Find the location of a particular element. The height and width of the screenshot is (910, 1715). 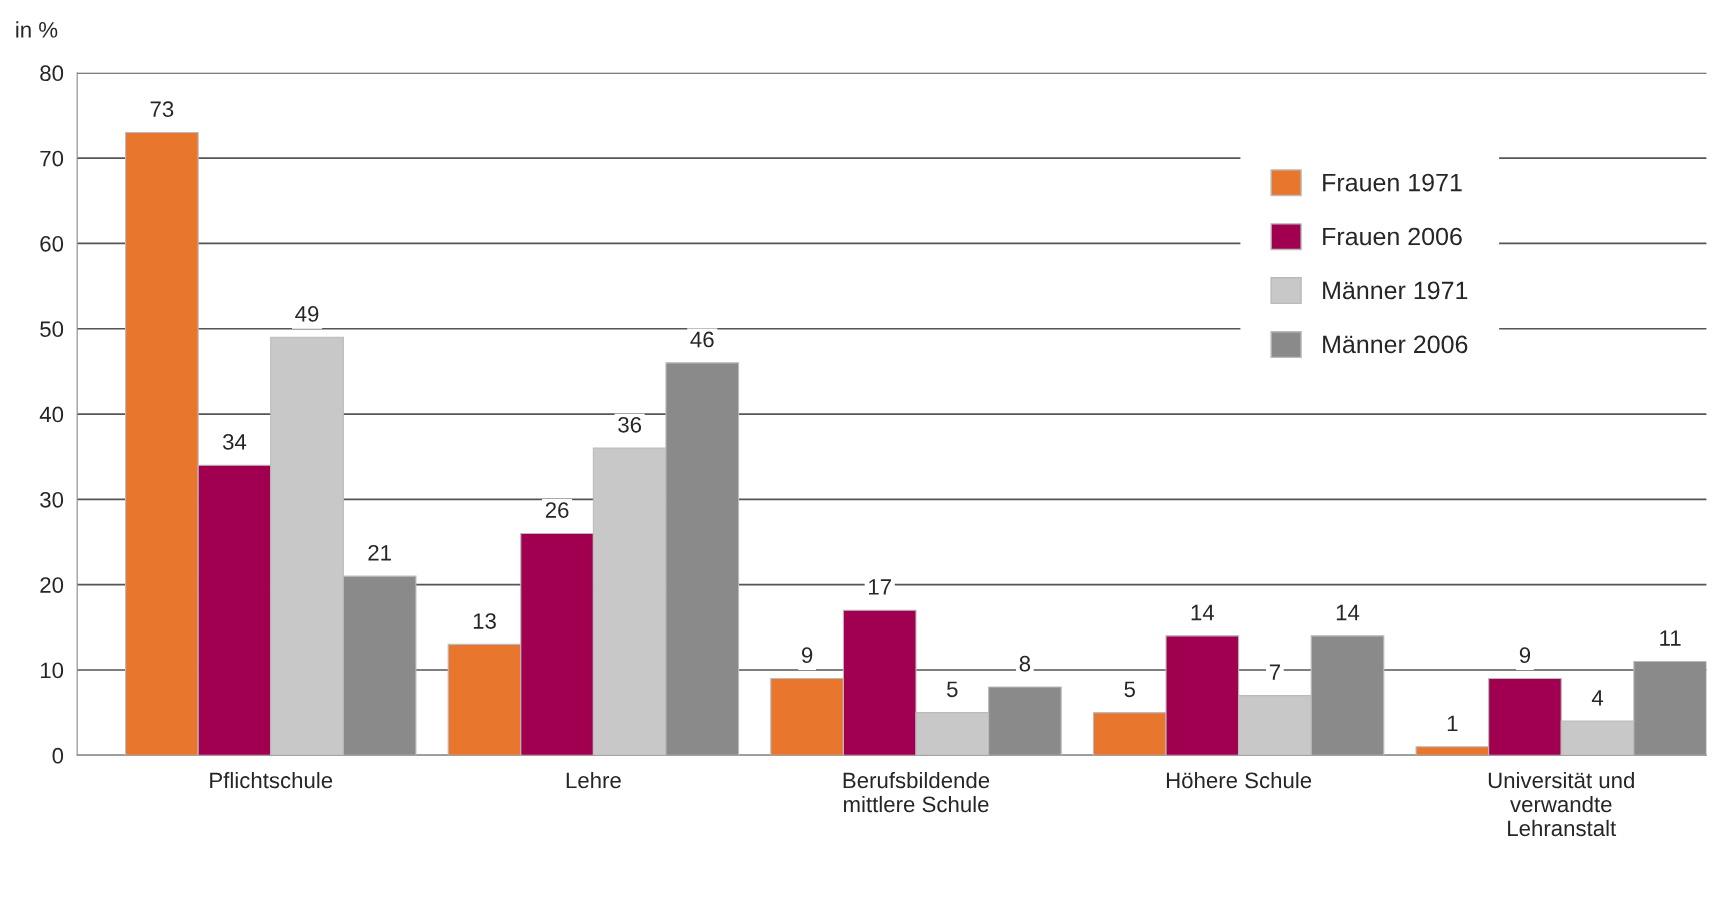

y-tick-label: 70 is located at coordinates (52, 158).